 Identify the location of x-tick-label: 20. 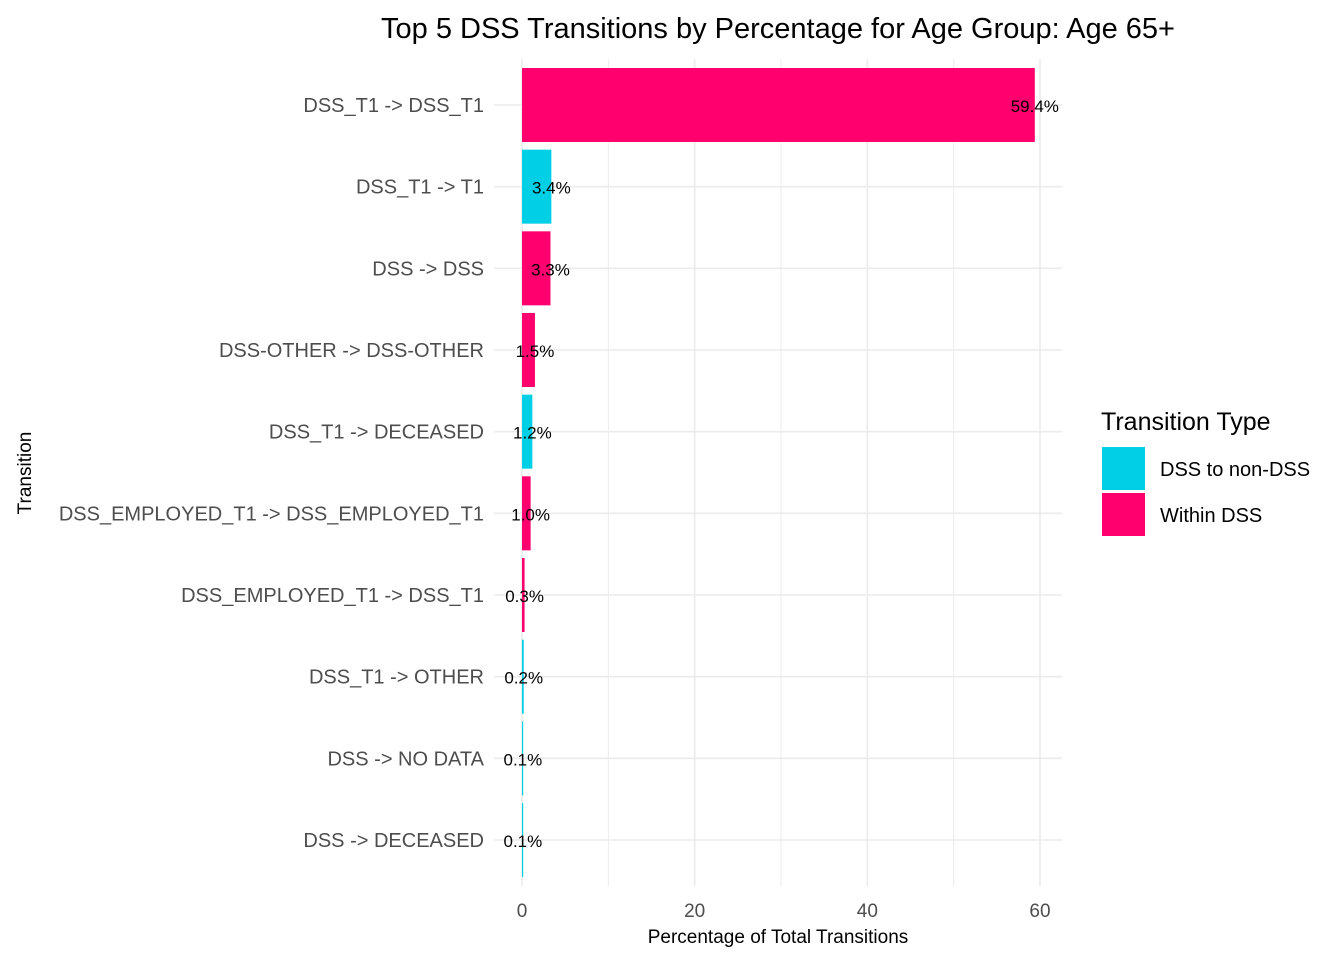
(694, 911).